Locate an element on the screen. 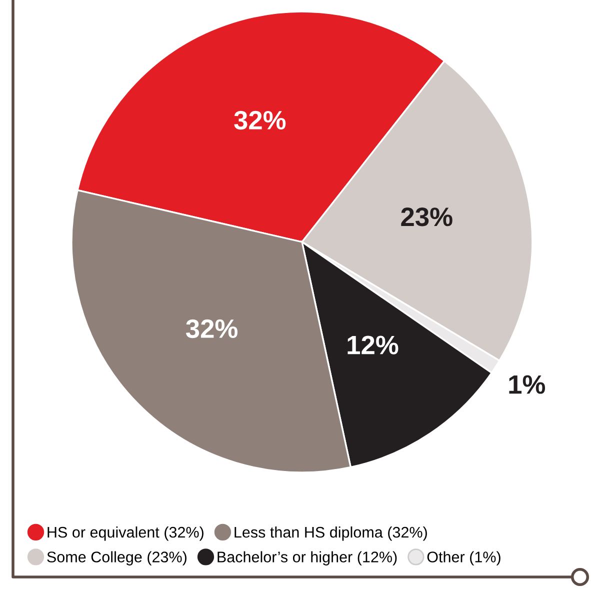 The width and height of the screenshot is (591, 589). legend-label: HS or equivalent (32%) is located at coordinates (126, 533).